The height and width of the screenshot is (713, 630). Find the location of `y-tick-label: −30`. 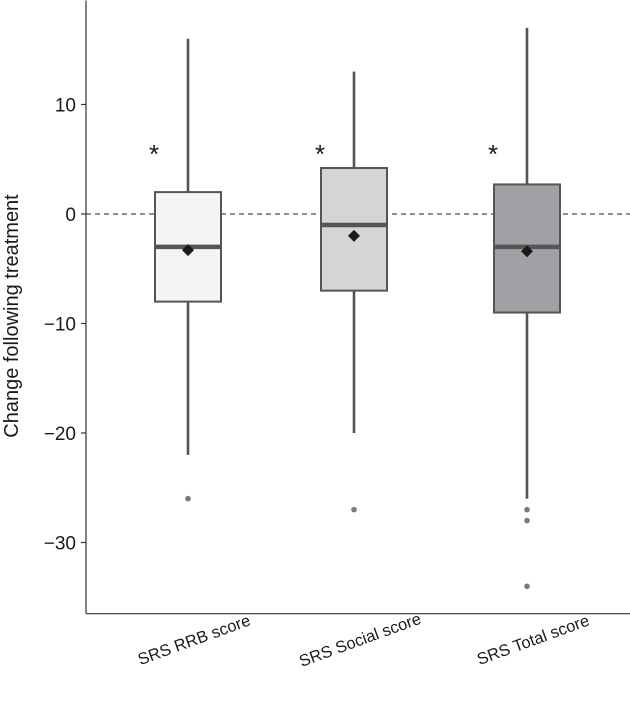

y-tick-label: −30 is located at coordinates (60, 544).